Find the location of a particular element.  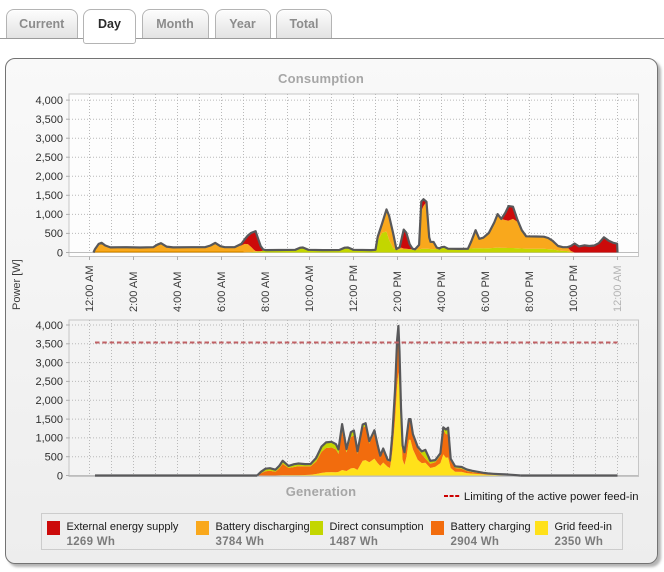

svg-text: 2:00 PM is located at coordinates (398, 291).